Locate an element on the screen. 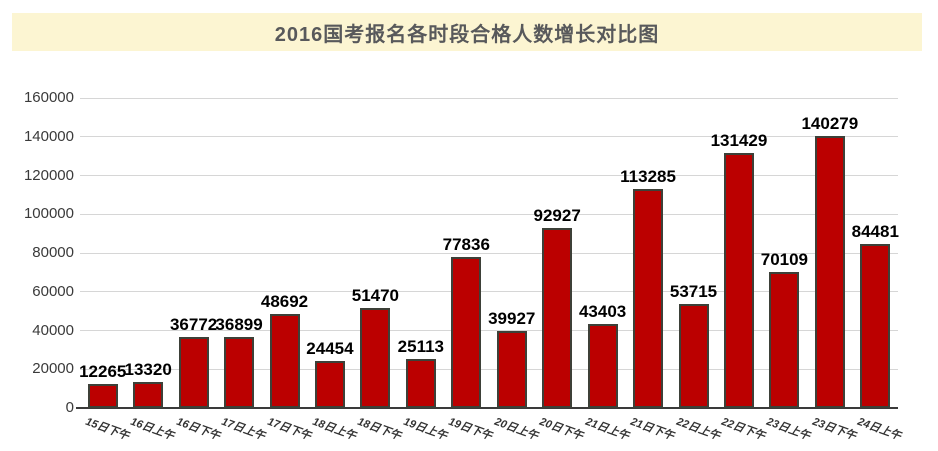  bar-value-label: 113285 is located at coordinates (648, 176).